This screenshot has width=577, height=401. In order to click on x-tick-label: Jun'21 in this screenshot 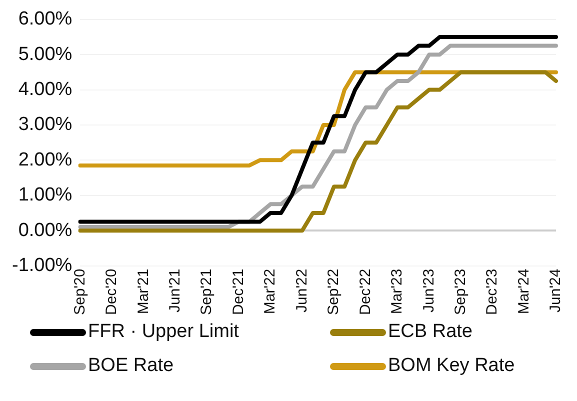, I will do `click(175, 290)`.